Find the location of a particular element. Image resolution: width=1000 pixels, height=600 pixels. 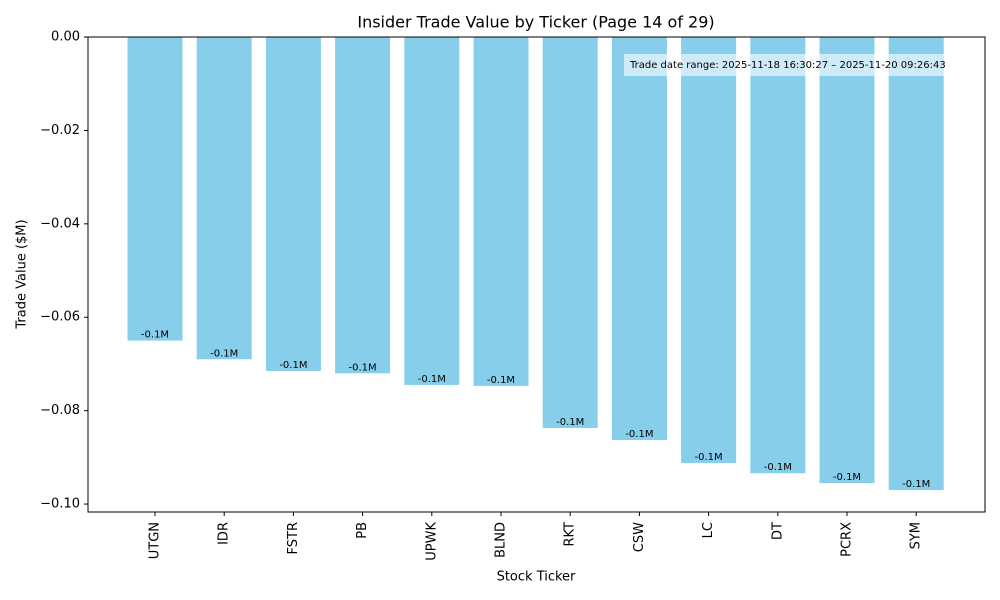

x-tick-label: DT is located at coordinates (777, 531).